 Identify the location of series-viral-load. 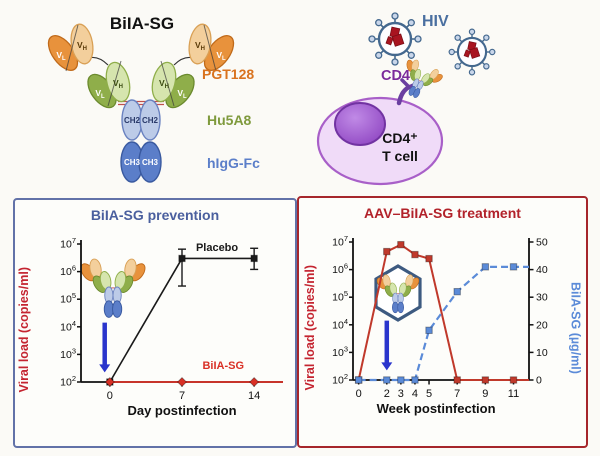
(441, 312).